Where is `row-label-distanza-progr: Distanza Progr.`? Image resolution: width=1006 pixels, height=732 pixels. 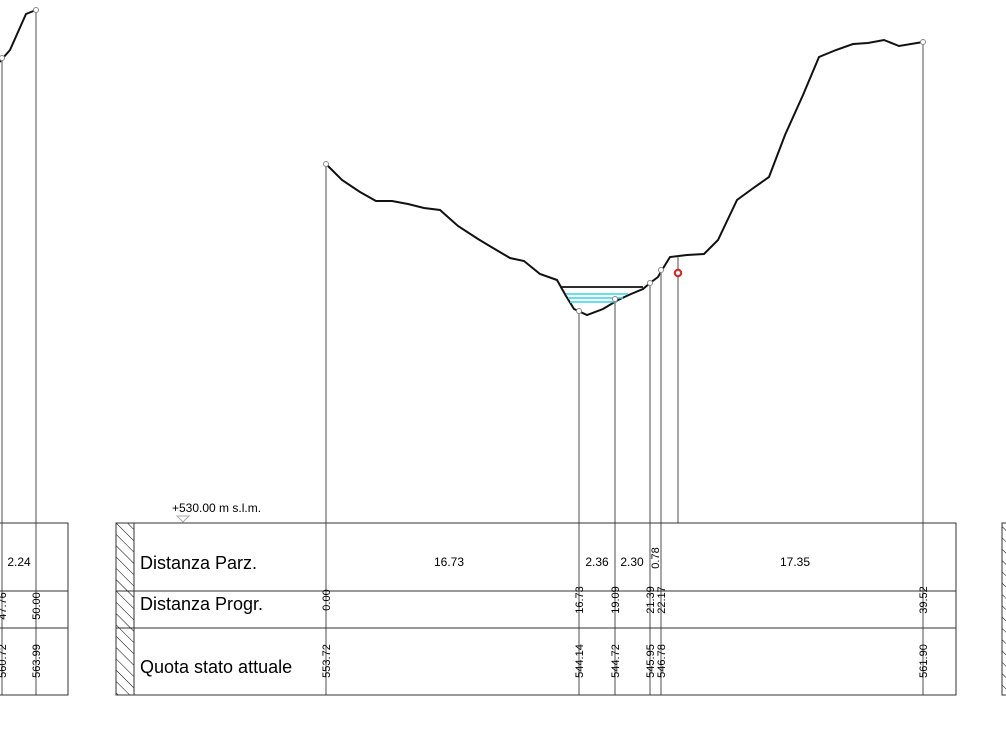
row-label-distanza-progr: Distanza Progr. is located at coordinates (201, 604).